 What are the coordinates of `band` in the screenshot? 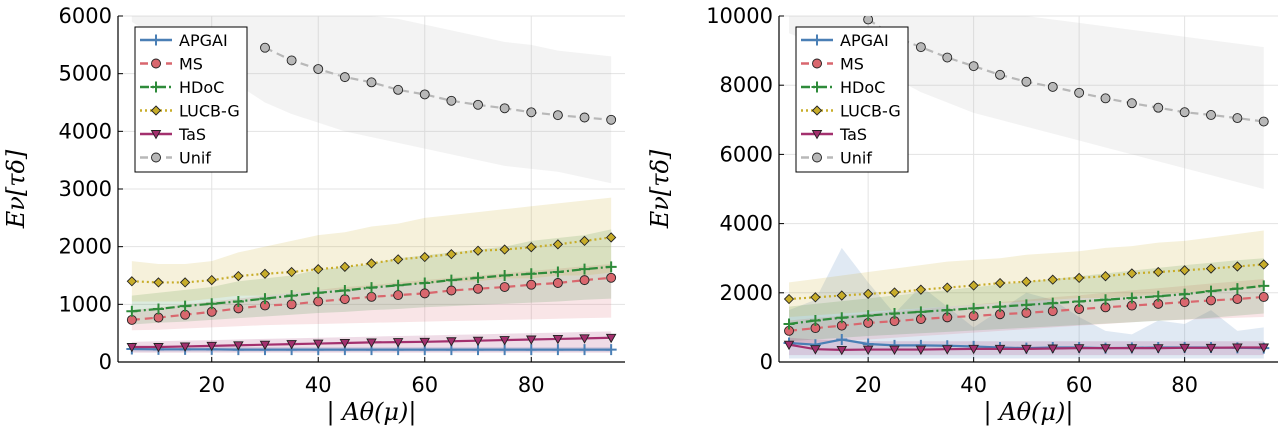 It's located at (1026, 274).